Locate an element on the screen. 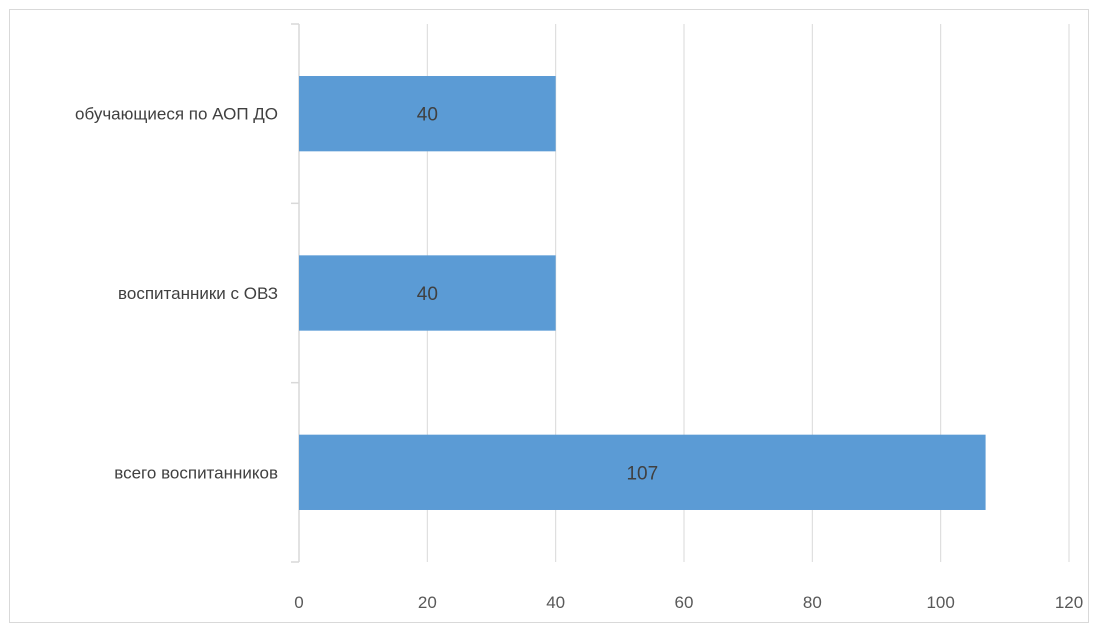 This screenshot has width=1099, height=632. x-tick-label: 100 is located at coordinates (940, 602).